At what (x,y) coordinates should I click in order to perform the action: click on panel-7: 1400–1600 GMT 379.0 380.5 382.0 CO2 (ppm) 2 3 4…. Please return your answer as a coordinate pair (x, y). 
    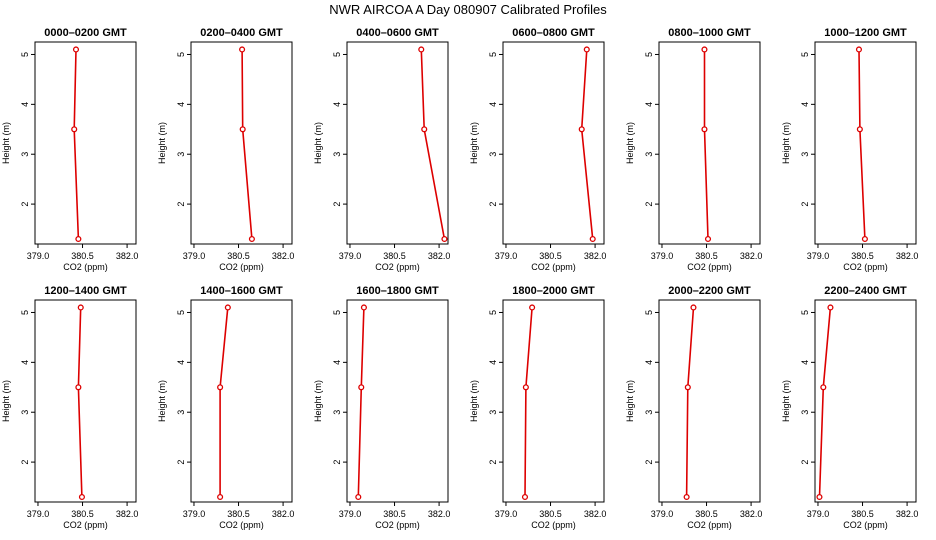
    Looking at the image, I should click on (225, 407).